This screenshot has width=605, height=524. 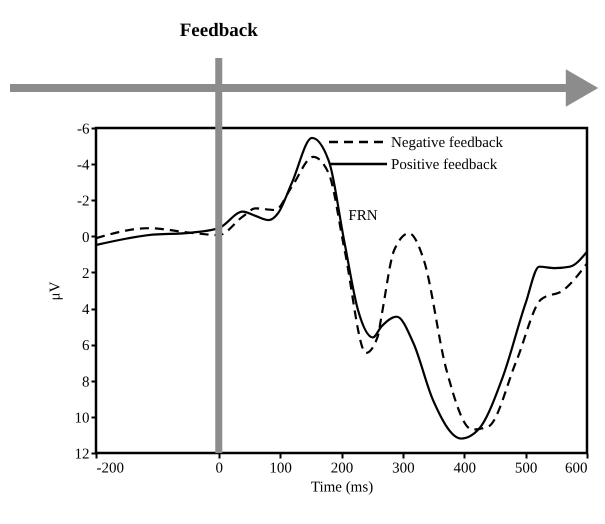 What do you see at coordinates (83, 130) in the screenshot?
I see `y-tick-label: -6` at bounding box center [83, 130].